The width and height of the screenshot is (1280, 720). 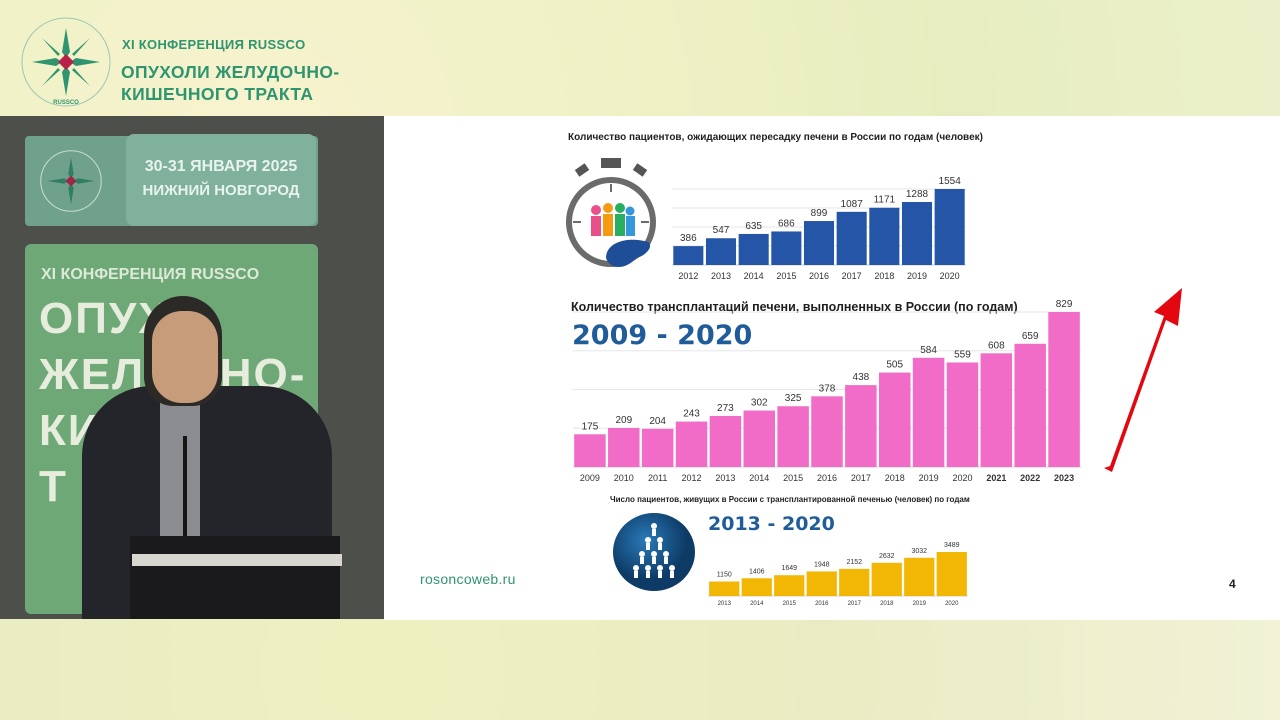 What do you see at coordinates (611, 212) in the screenshot?
I see `stopwatch-patients-liver-icon` at bounding box center [611, 212].